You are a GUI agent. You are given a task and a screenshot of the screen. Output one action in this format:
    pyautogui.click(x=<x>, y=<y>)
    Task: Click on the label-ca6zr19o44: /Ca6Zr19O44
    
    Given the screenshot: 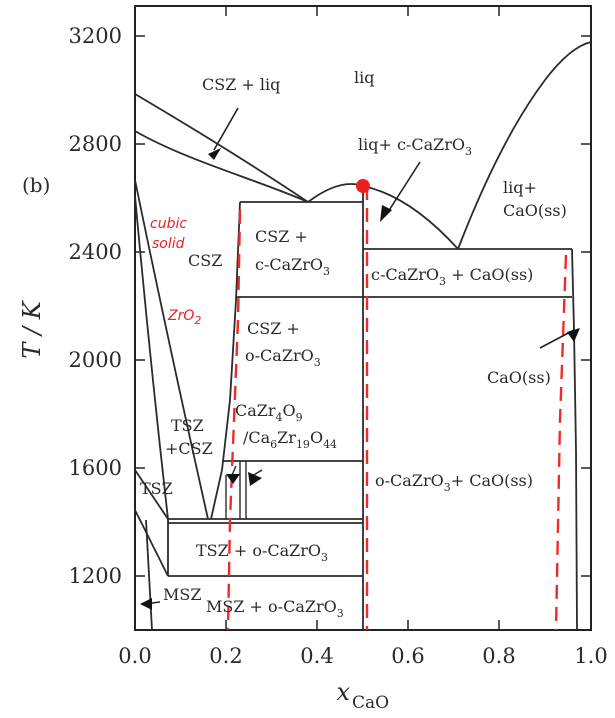 What is the action you would take?
    pyautogui.click(x=290, y=439)
    